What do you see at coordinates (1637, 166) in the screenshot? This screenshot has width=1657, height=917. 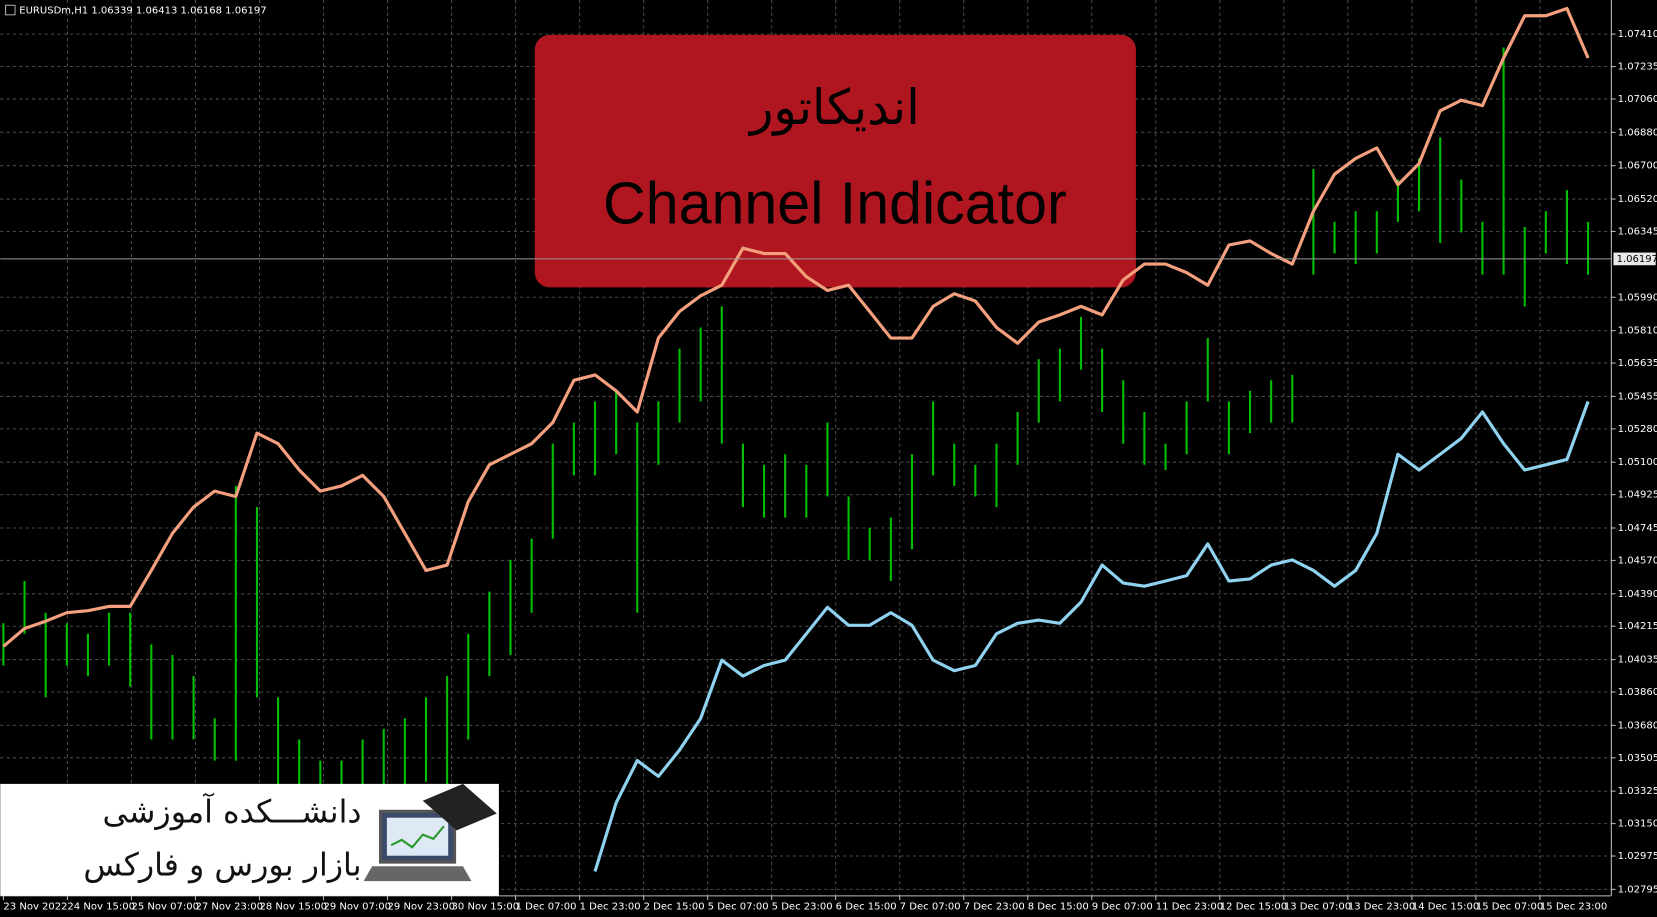 I see `y-tick-label: 1.06700` at bounding box center [1637, 166].